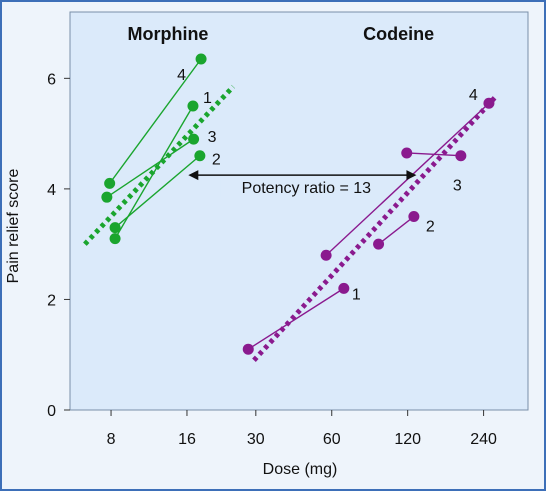 The width and height of the screenshot is (546, 491). Describe the element at coordinates (13, 226) in the screenshot. I see `y-axis-label: Pain relief score` at that location.